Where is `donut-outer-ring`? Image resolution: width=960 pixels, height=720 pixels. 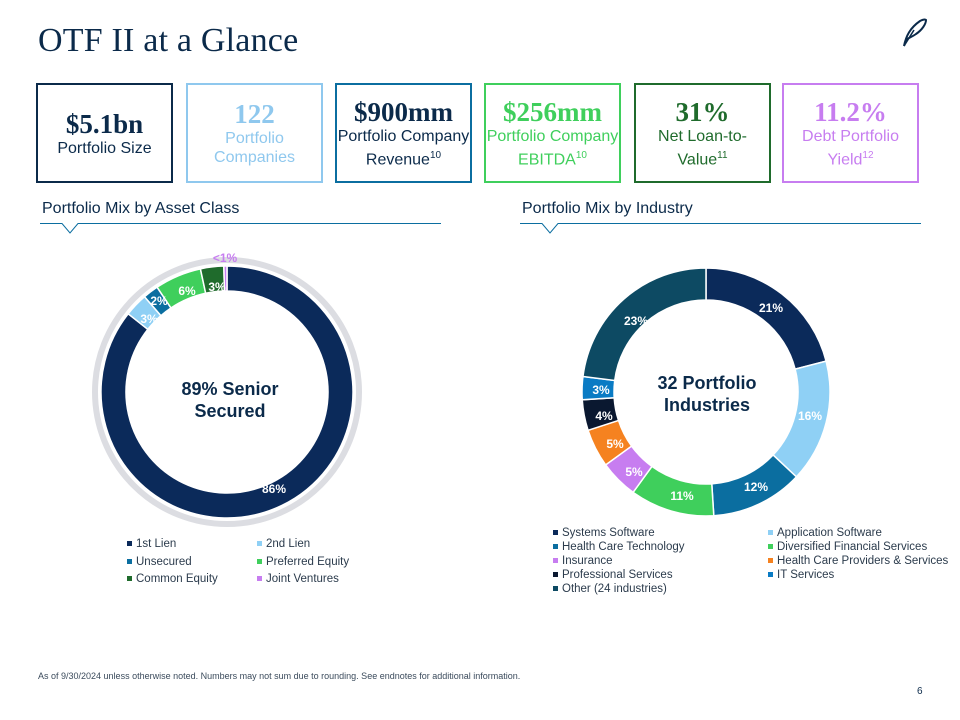 donut-outer-ring is located at coordinates (227, 392).